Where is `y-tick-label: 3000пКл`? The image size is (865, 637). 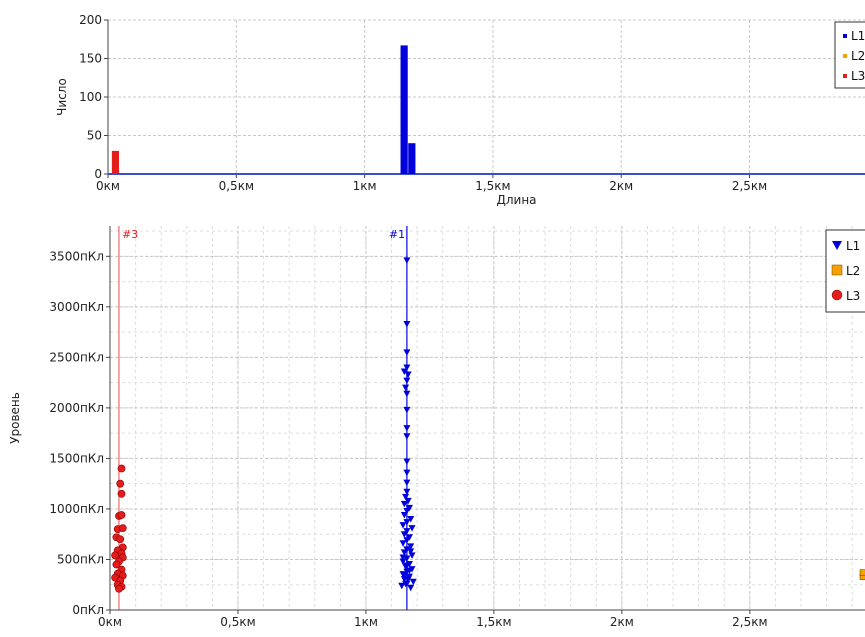 y-tick-label: 3000пКл is located at coordinates (76, 307).